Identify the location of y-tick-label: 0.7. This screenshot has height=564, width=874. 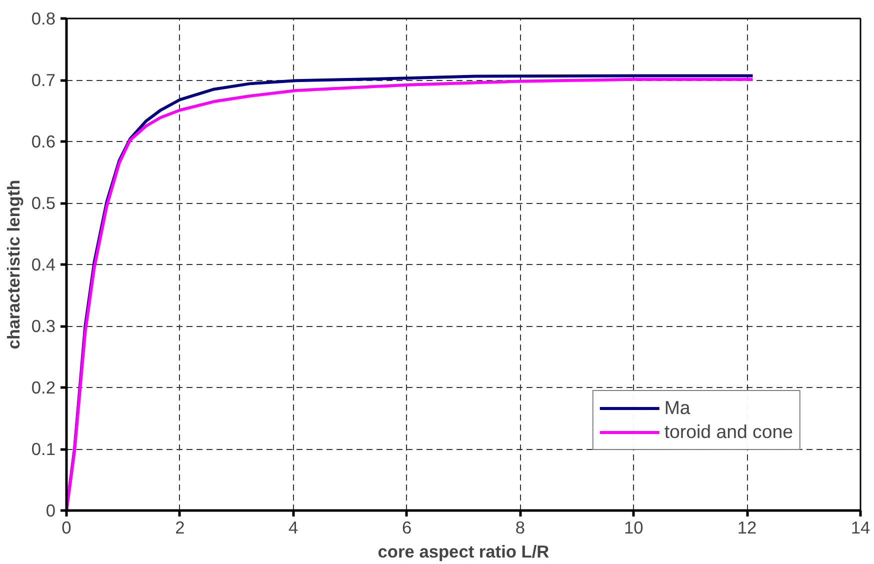
(43, 80).